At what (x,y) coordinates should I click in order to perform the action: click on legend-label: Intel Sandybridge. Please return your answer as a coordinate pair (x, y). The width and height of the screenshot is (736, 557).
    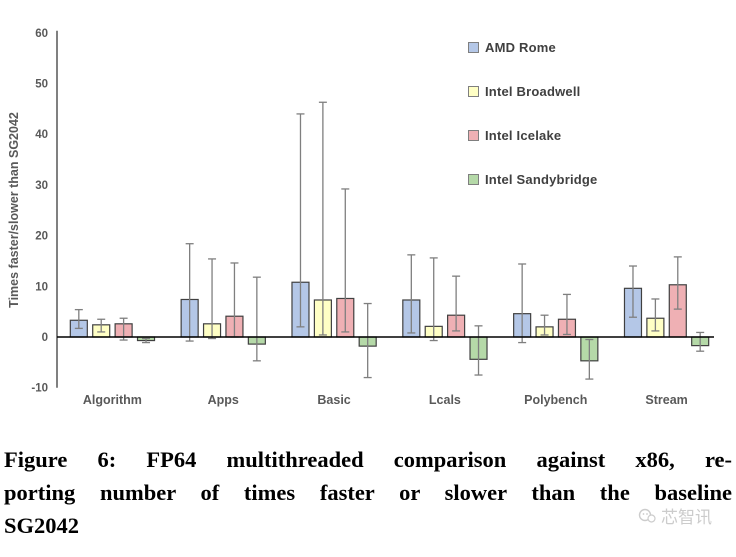
    Looking at the image, I should click on (541, 179).